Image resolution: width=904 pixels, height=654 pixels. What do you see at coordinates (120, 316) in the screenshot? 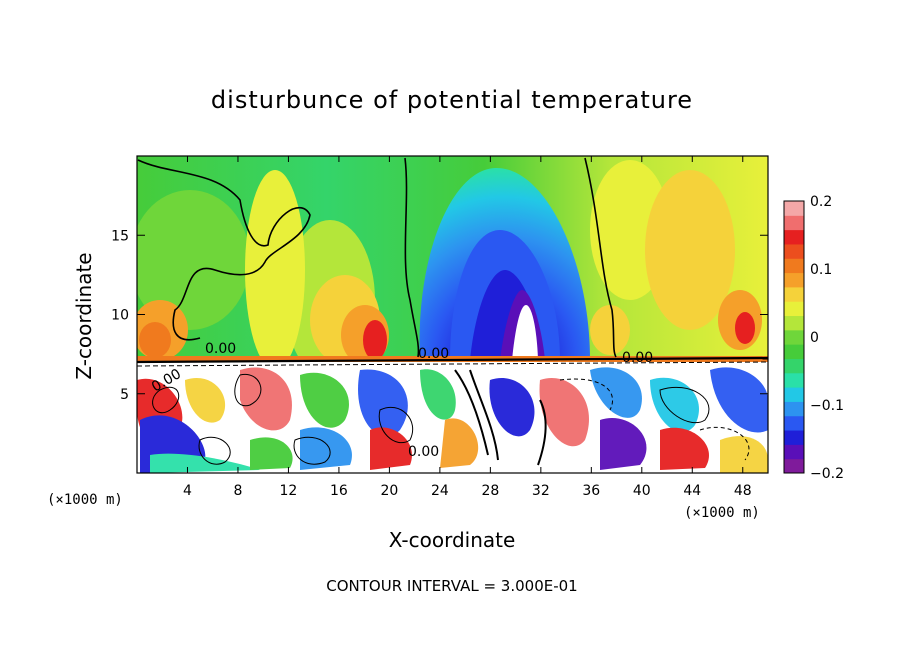
I see `y-tick-label: 10` at bounding box center [120, 316].